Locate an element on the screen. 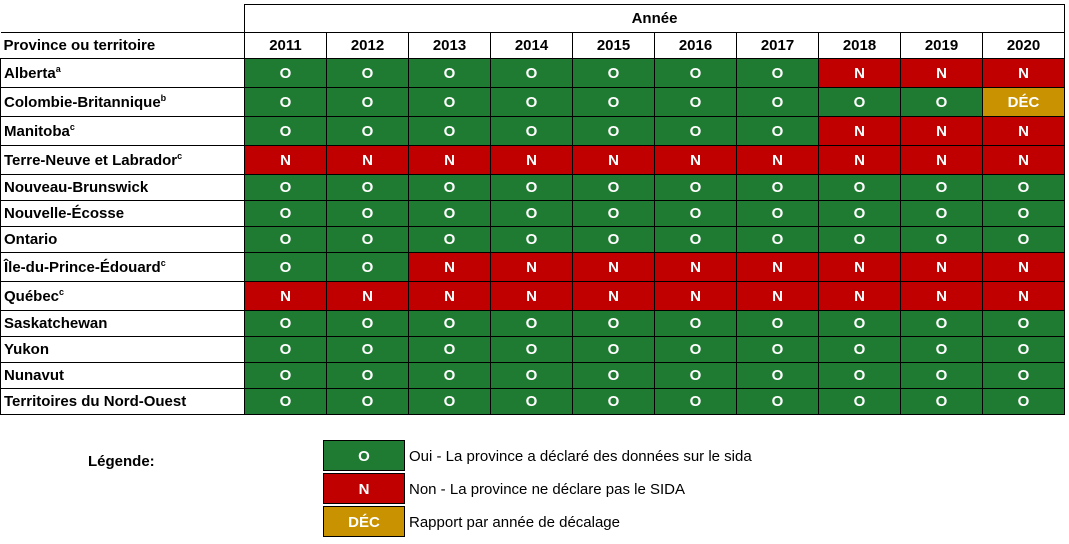  table-row: Île-du-Prince-Édouardc O O N N N N N N N N is located at coordinates (532, 267).